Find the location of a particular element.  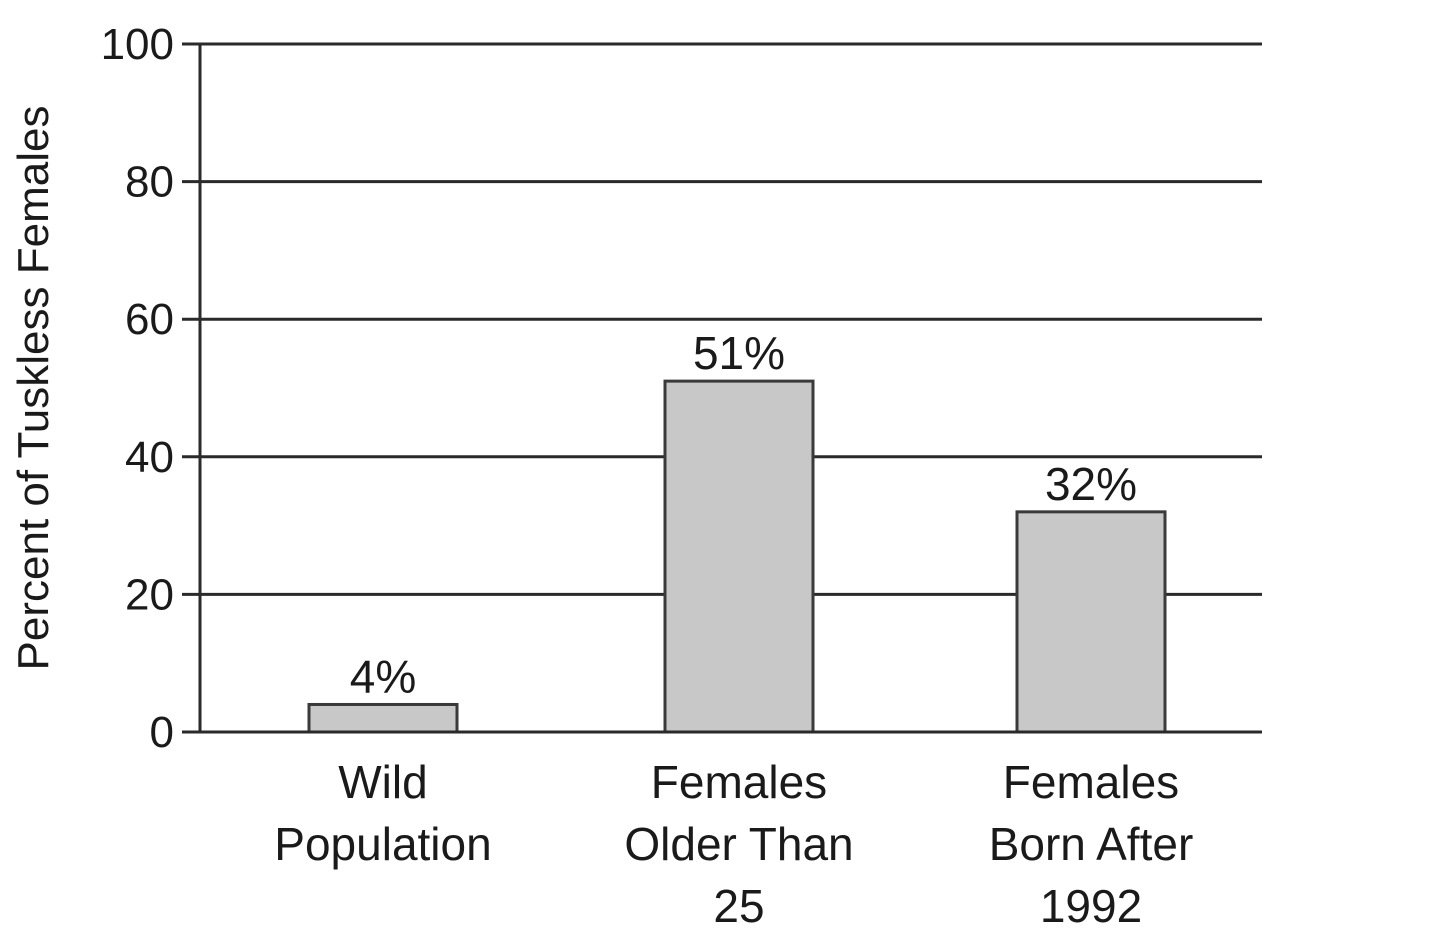

x-tick-label-1-line-2: 25 is located at coordinates (738, 906).